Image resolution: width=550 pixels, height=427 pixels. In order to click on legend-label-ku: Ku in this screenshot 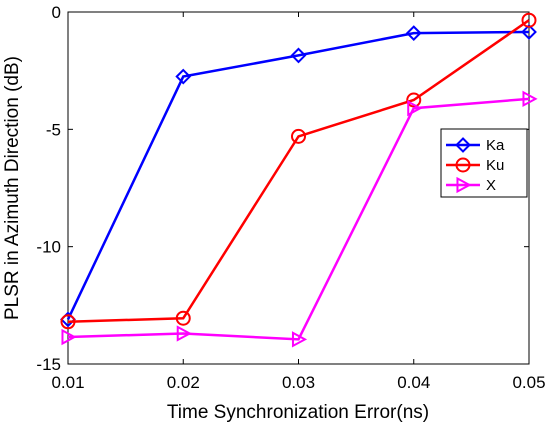, I will do `click(495, 165)`.